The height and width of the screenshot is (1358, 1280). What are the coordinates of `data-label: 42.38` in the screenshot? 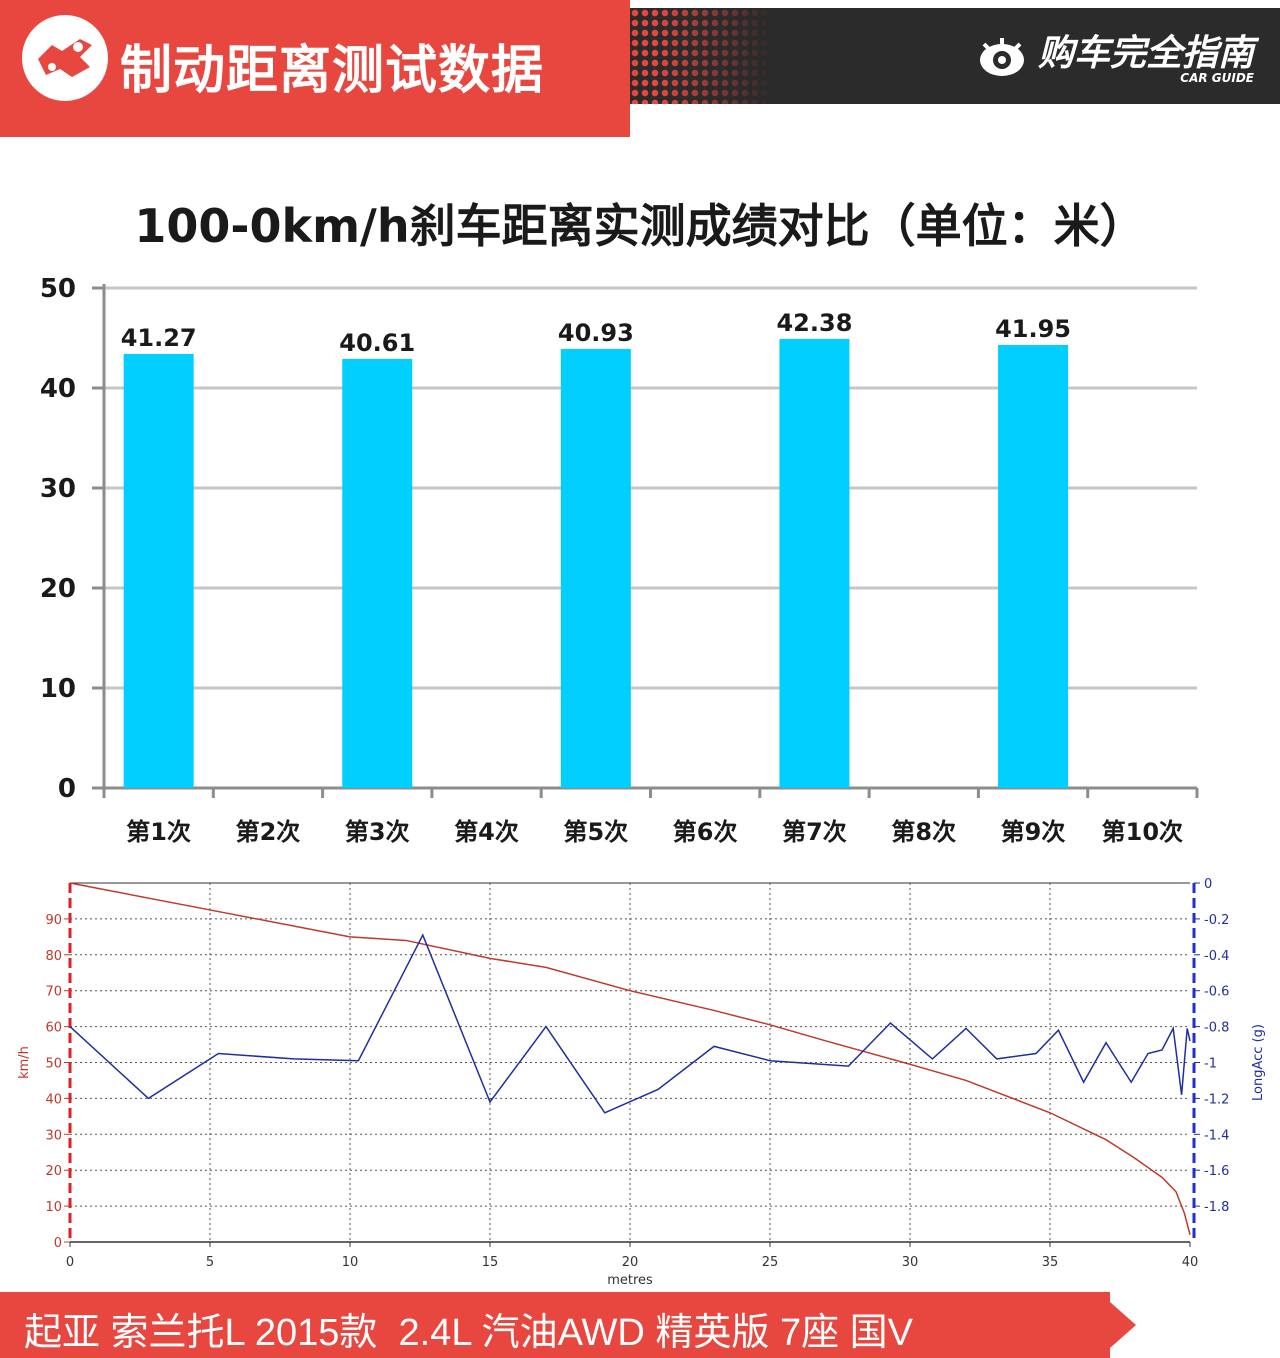 It's located at (814, 323).